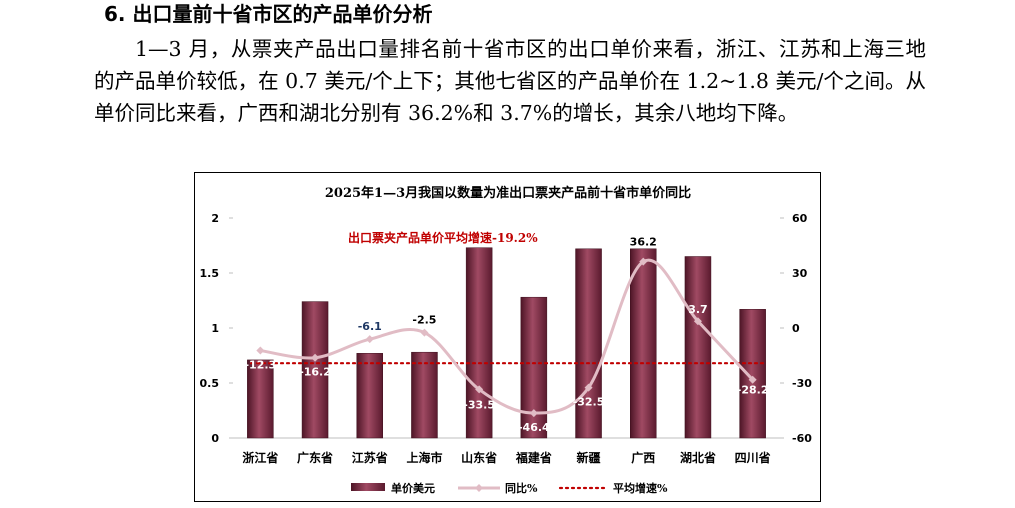 The image size is (1015, 508). What do you see at coordinates (268, 14) in the screenshot?
I see `section-heading: 6. 出口量前十省市区的产品单价分析` at bounding box center [268, 14].